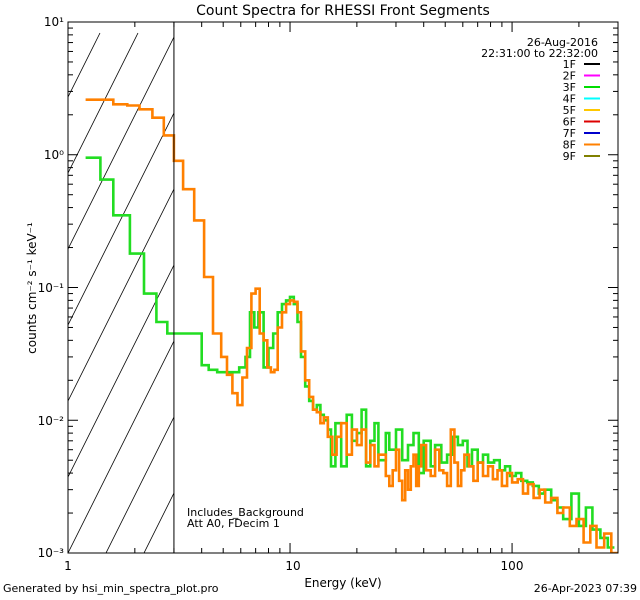  Describe the element at coordinates (569, 87) in the screenshot. I see `legend-label: 3F` at that location.